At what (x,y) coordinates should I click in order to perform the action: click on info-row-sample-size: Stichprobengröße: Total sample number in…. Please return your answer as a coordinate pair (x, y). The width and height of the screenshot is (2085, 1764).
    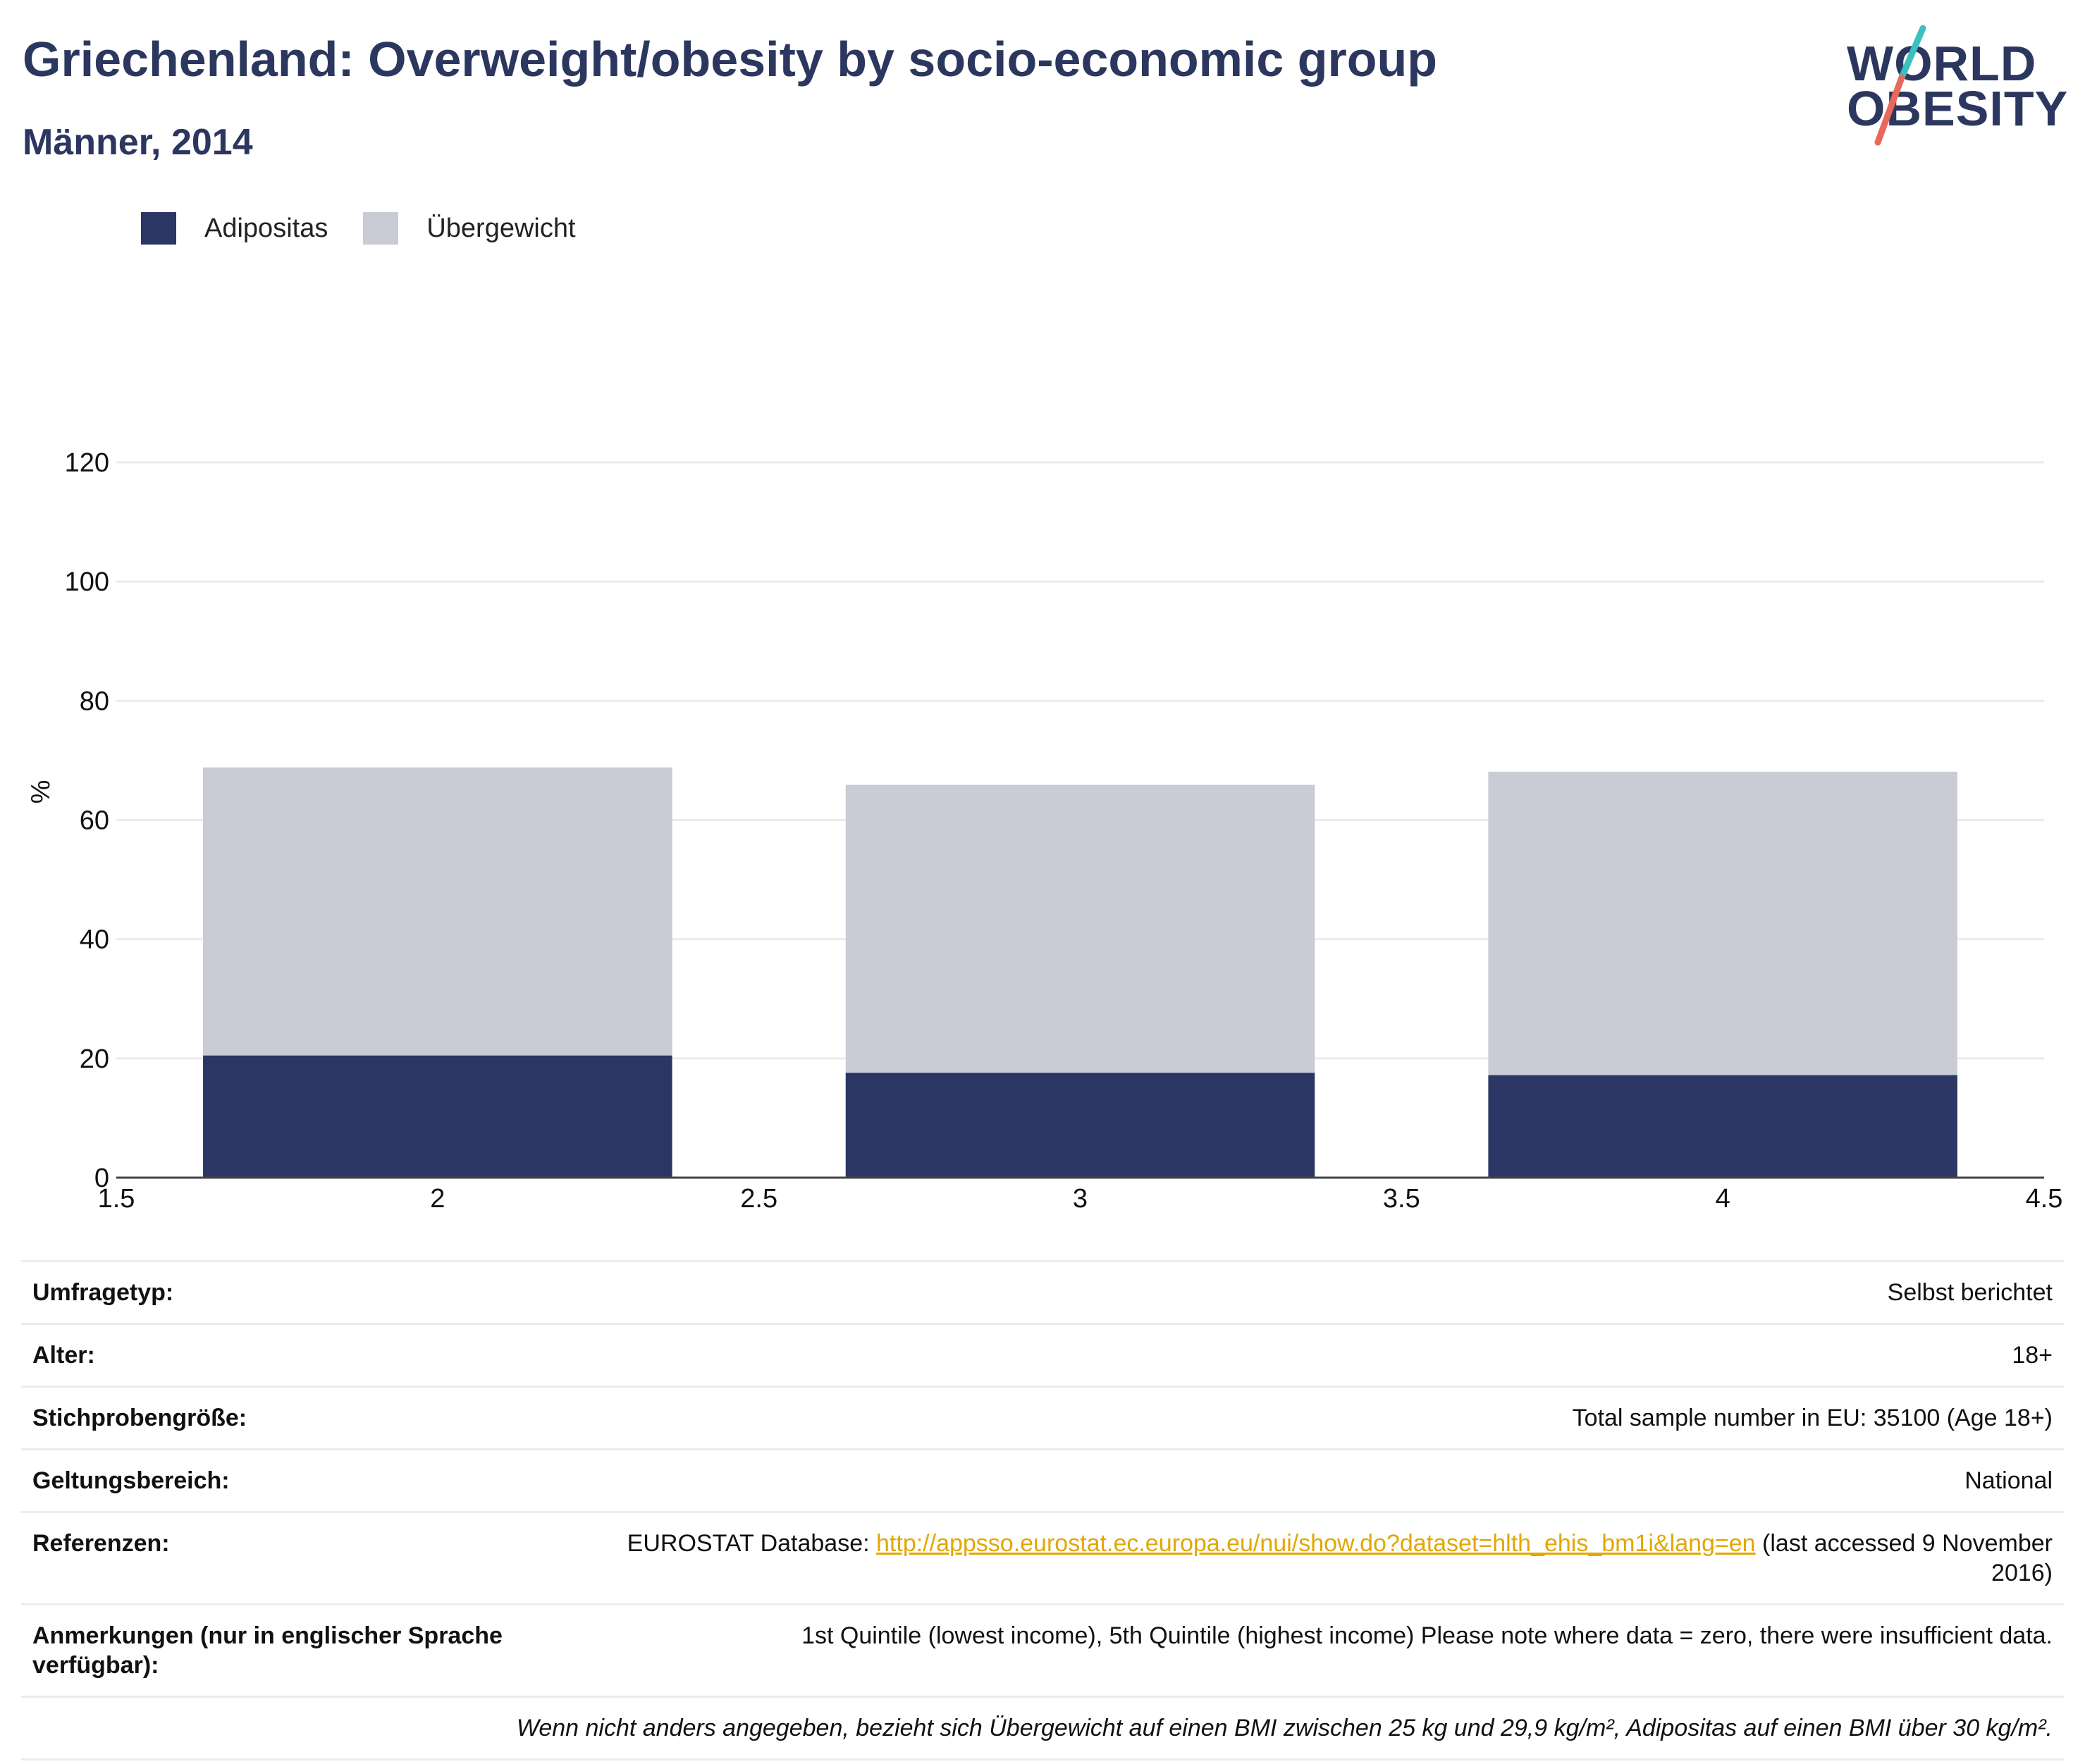
    Looking at the image, I should click on (1042, 1418).